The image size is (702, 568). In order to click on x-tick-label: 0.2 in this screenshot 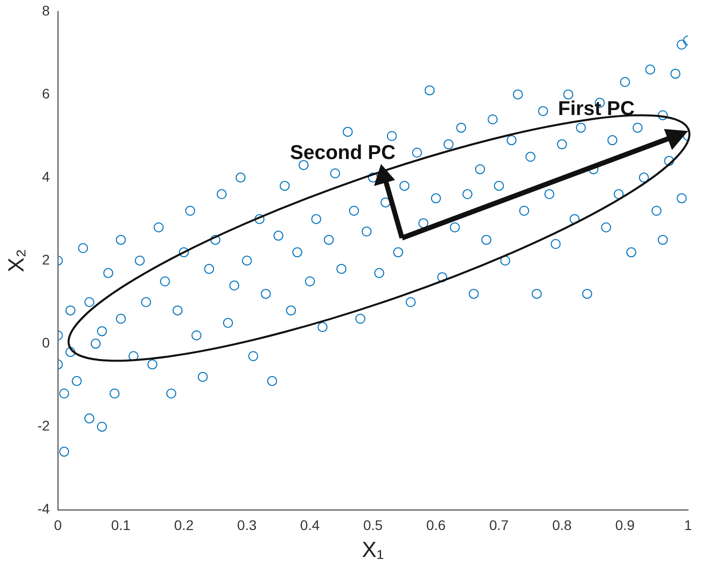, I will do `click(184, 525)`.